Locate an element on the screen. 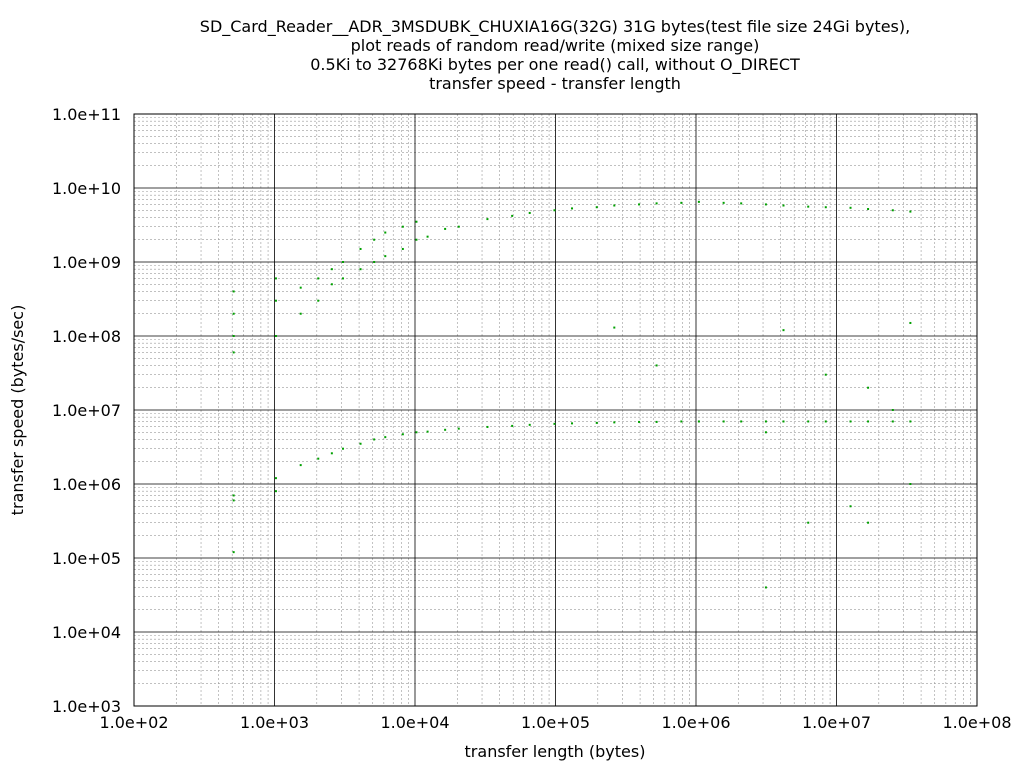 The width and height of the screenshot is (1024, 768). x-tick-label: 1.0e+08 is located at coordinates (976, 722).